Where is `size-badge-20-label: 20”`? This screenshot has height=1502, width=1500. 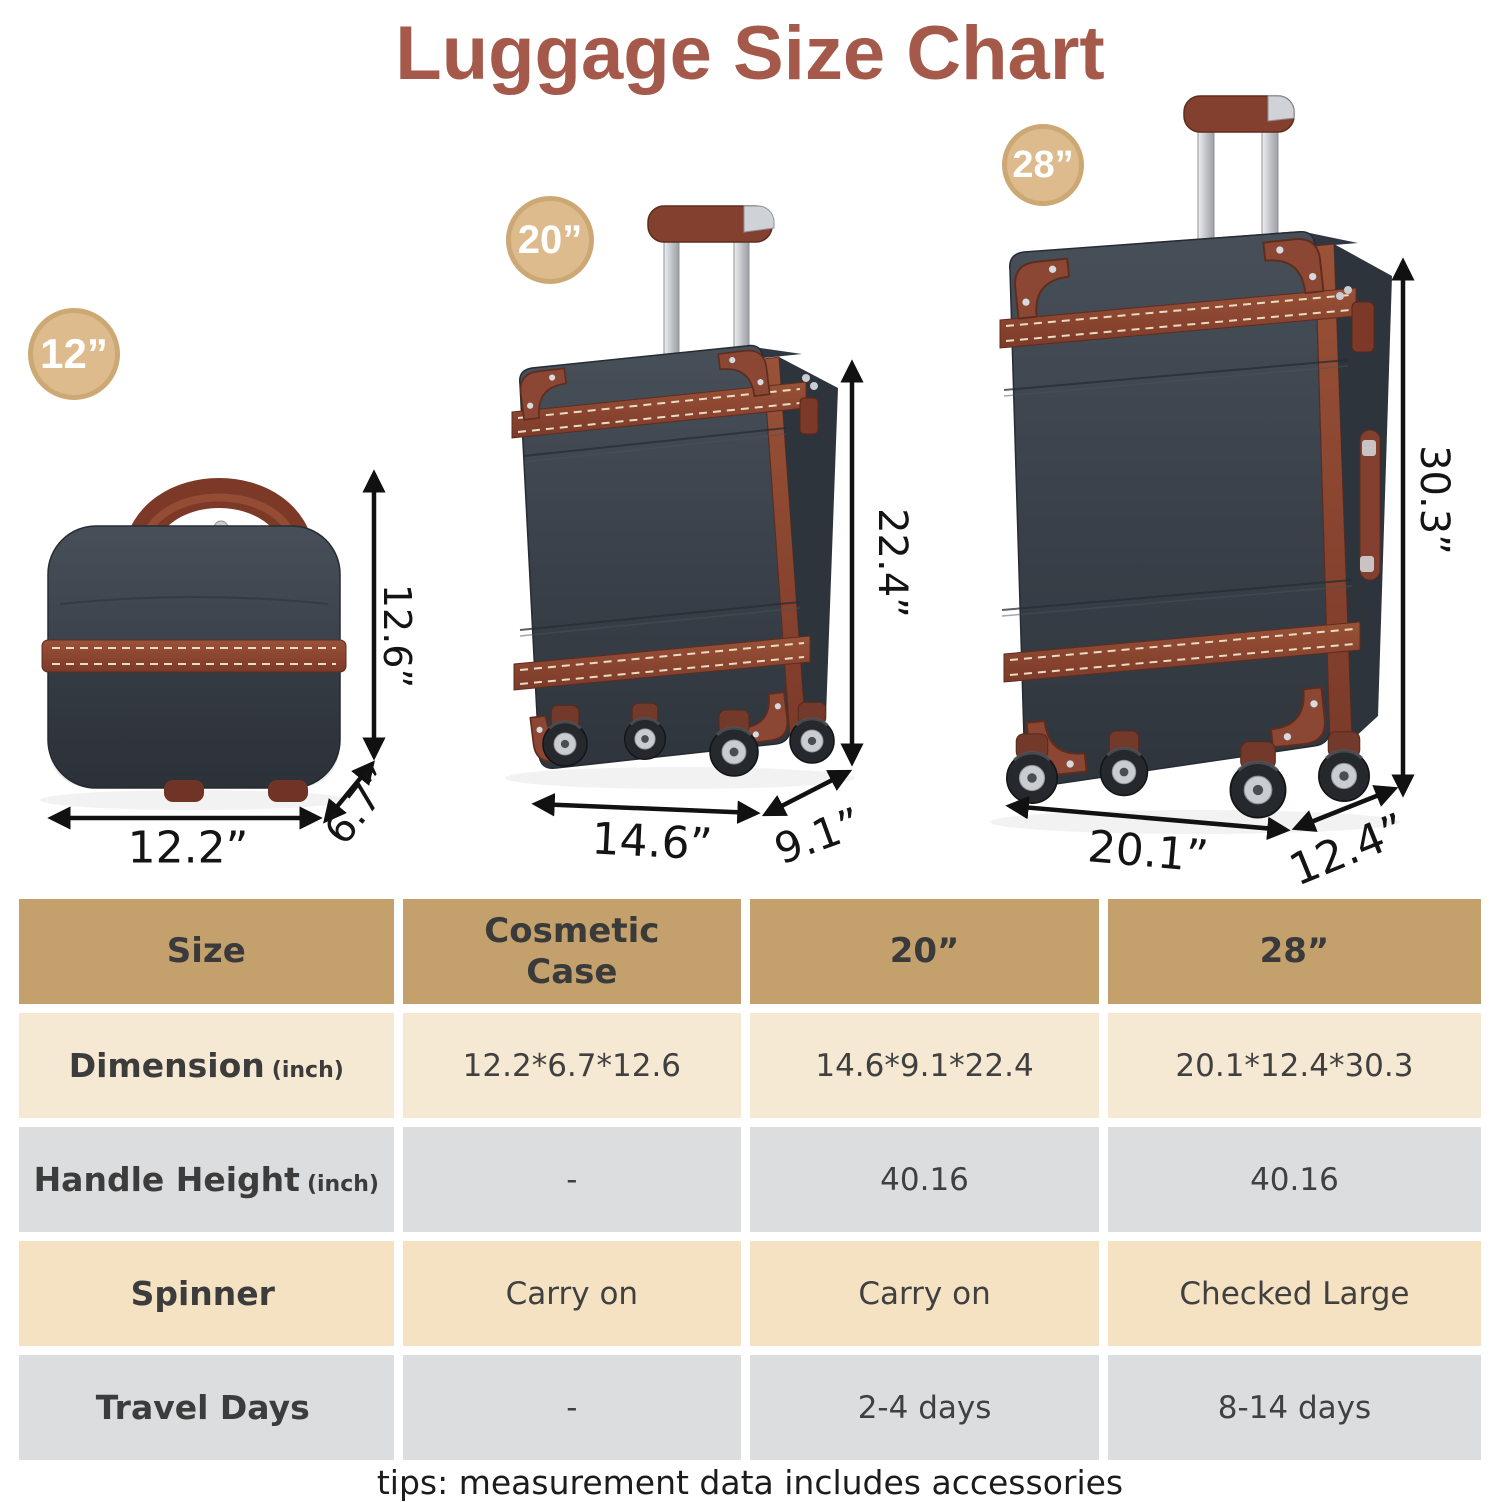
size-badge-20-label: 20” is located at coordinates (550, 239).